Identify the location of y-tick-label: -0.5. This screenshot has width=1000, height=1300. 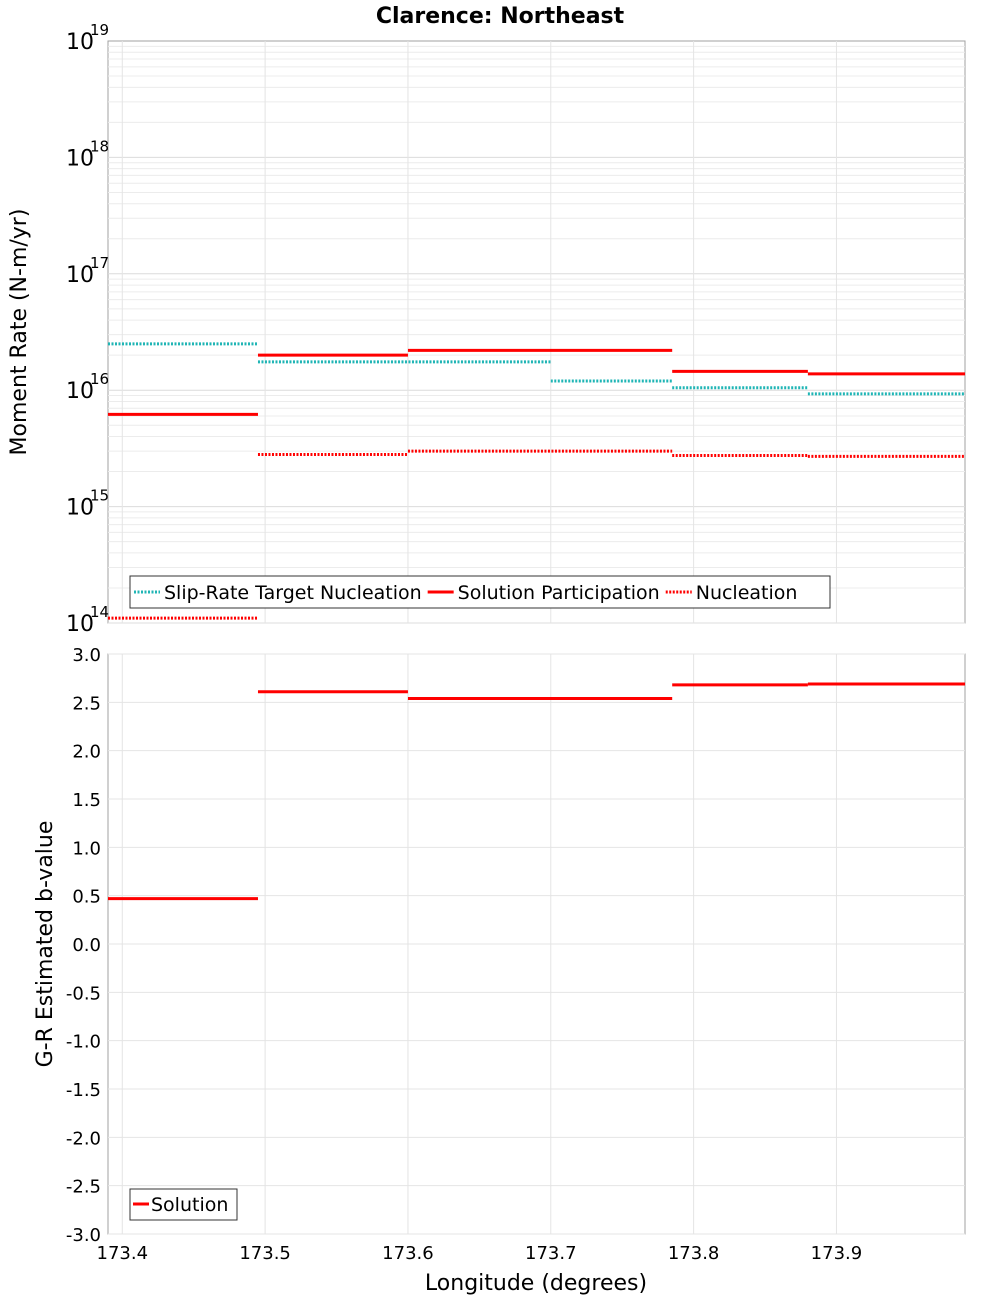
(83, 993).